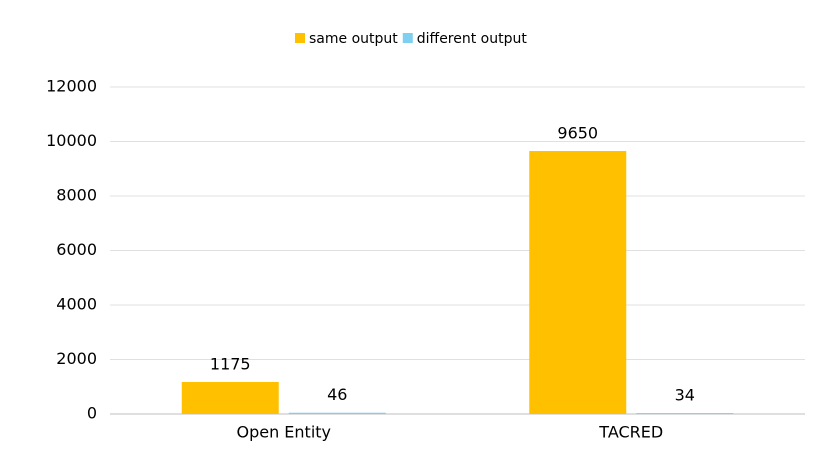 The height and width of the screenshot is (471, 830). What do you see at coordinates (337, 394) in the screenshot?
I see `data-label: 46` at bounding box center [337, 394].